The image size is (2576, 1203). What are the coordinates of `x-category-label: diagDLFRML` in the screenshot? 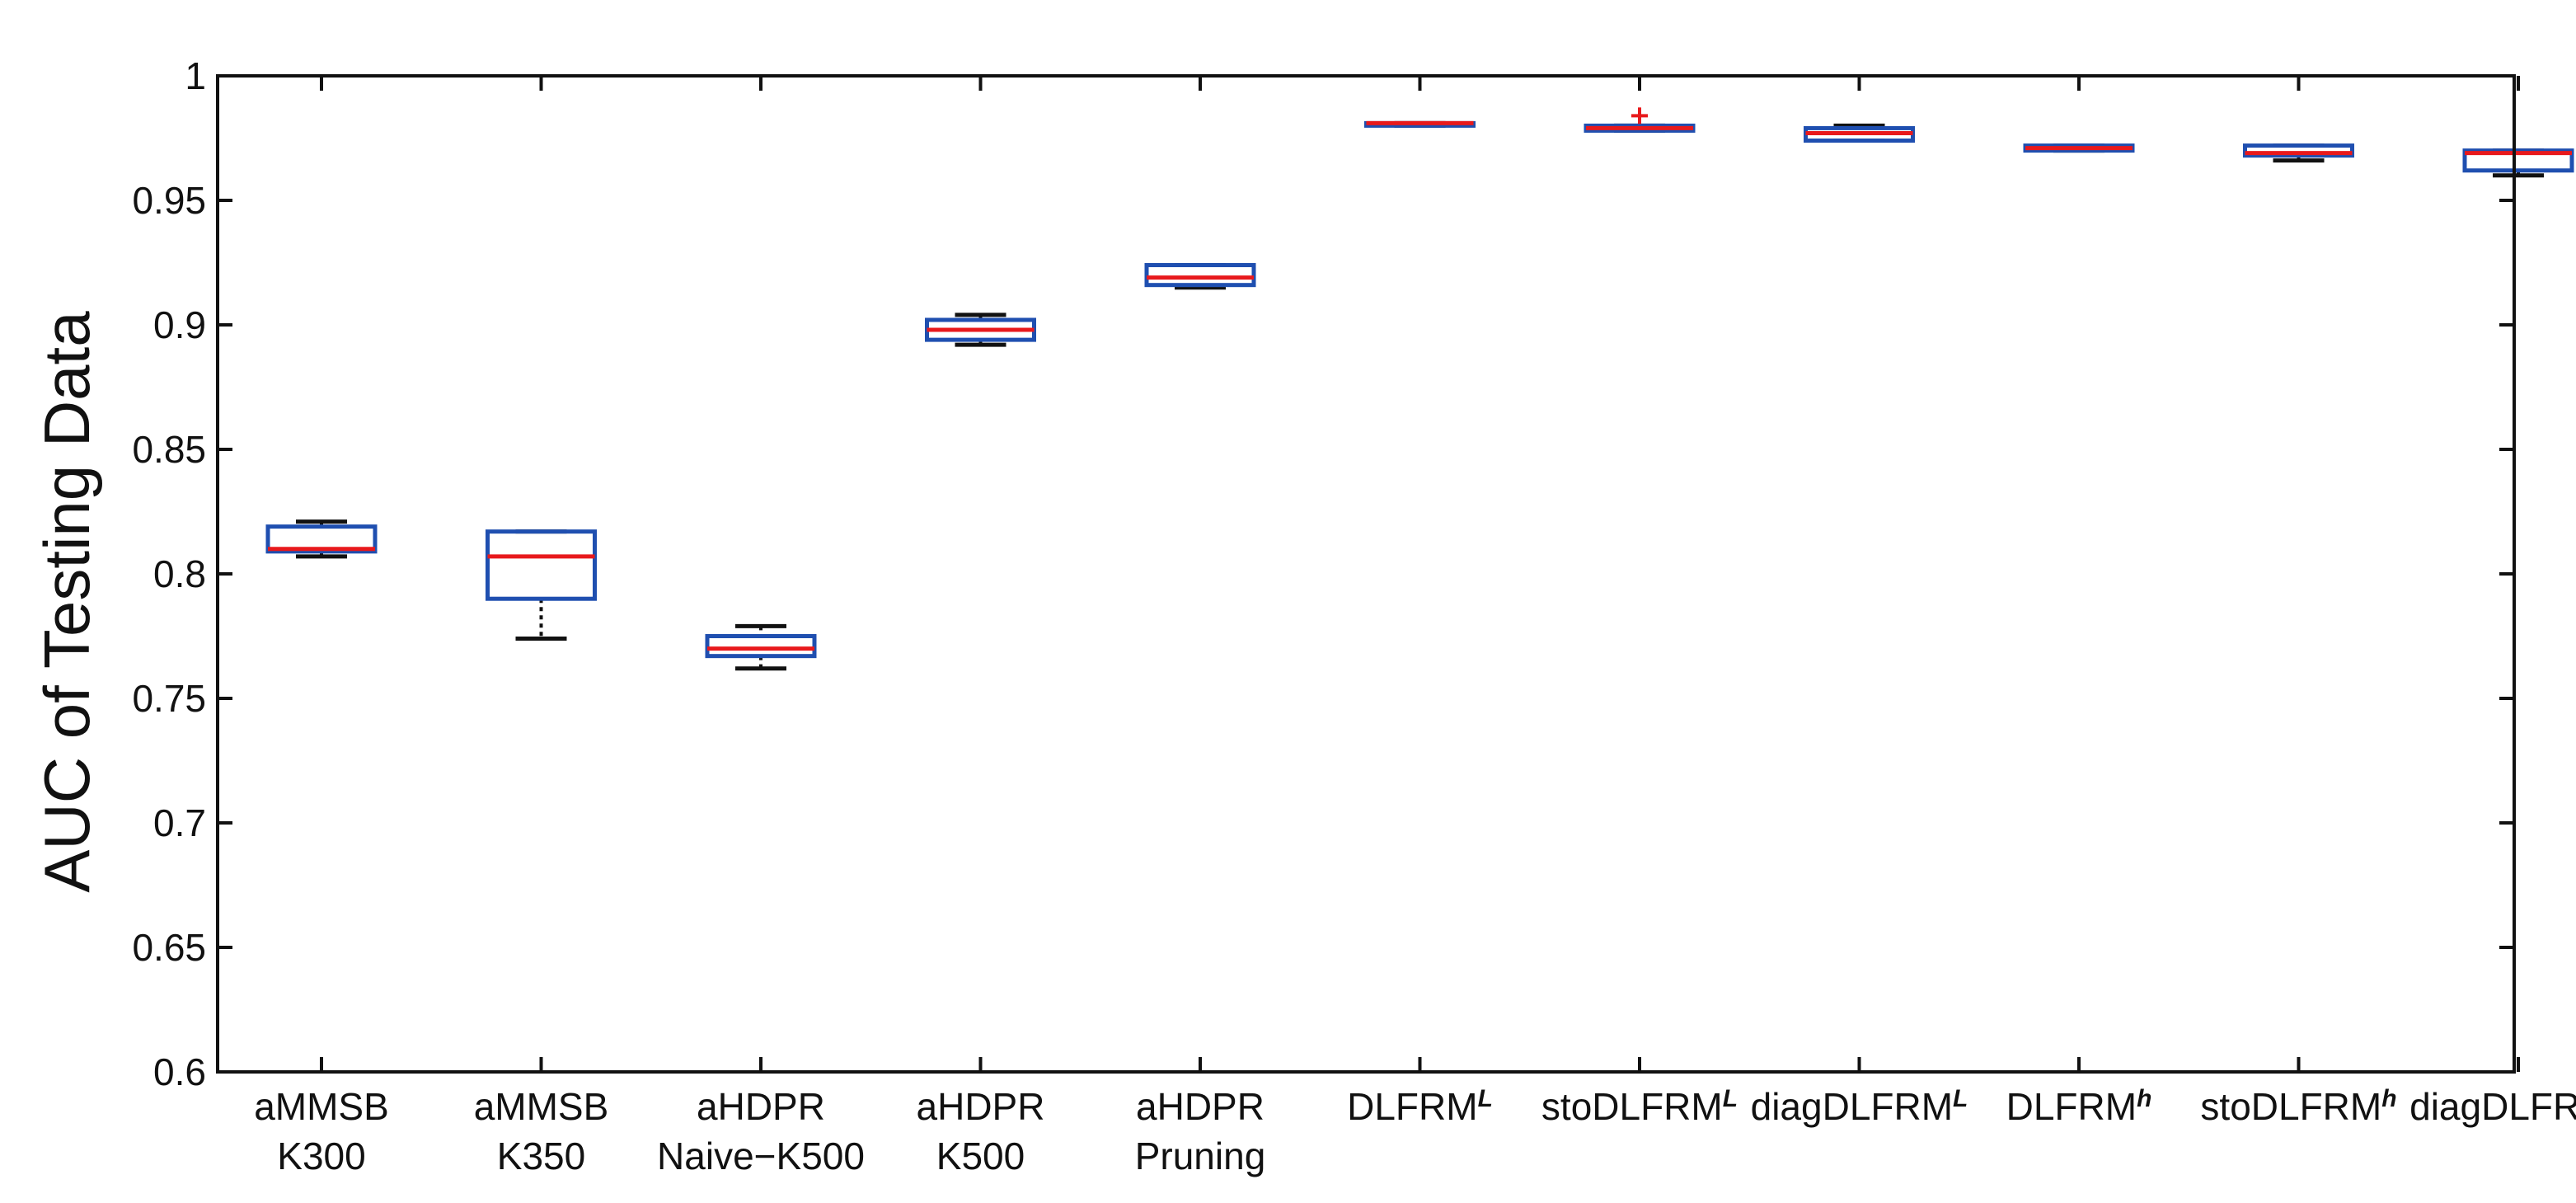 It's located at (1860, 1106).